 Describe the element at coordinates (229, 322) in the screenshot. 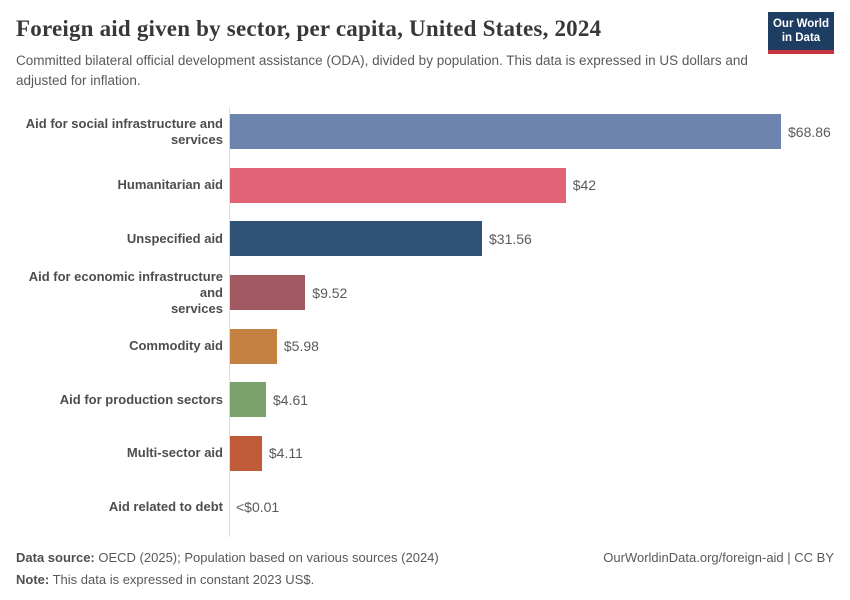

I see `y-axis-line` at that location.